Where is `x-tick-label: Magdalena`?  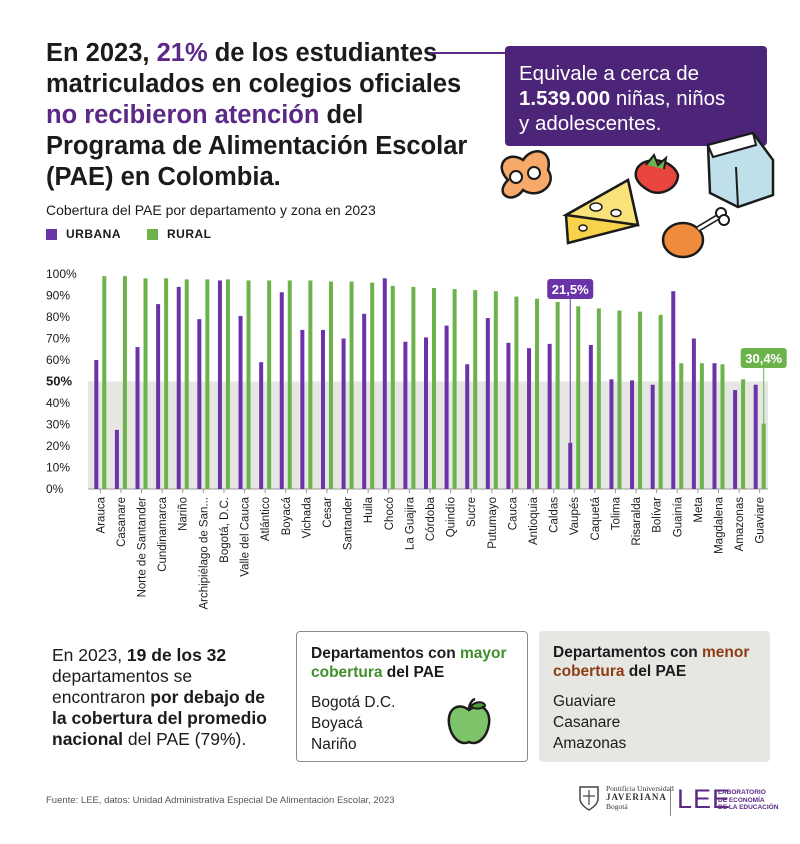
x-tick-label: Magdalena is located at coordinates (719, 525).